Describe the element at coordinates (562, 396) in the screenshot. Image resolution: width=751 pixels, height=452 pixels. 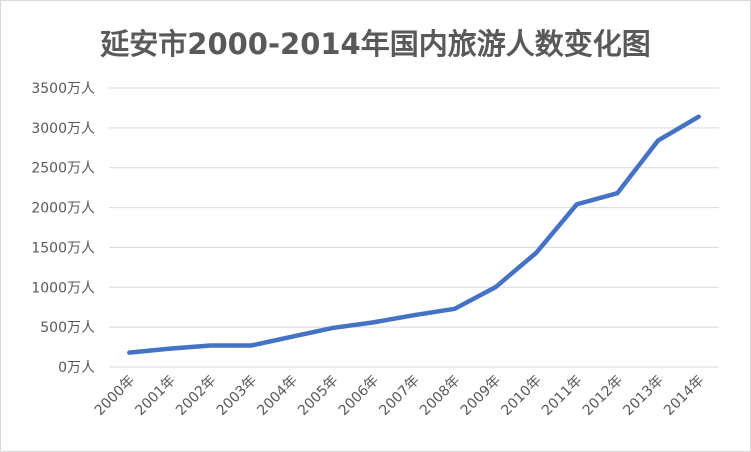
I see `x-tick-label: 2011年` at that location.